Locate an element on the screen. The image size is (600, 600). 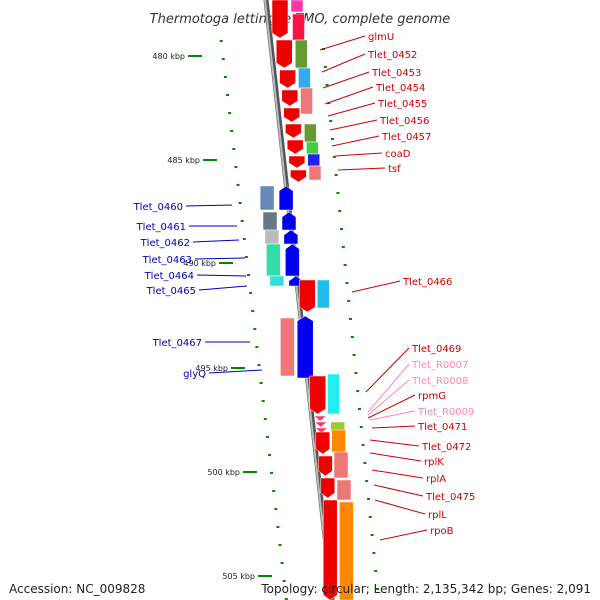
gene-label-Tlet_0469: Tlet_0469 is located at coordinates (436, 349).